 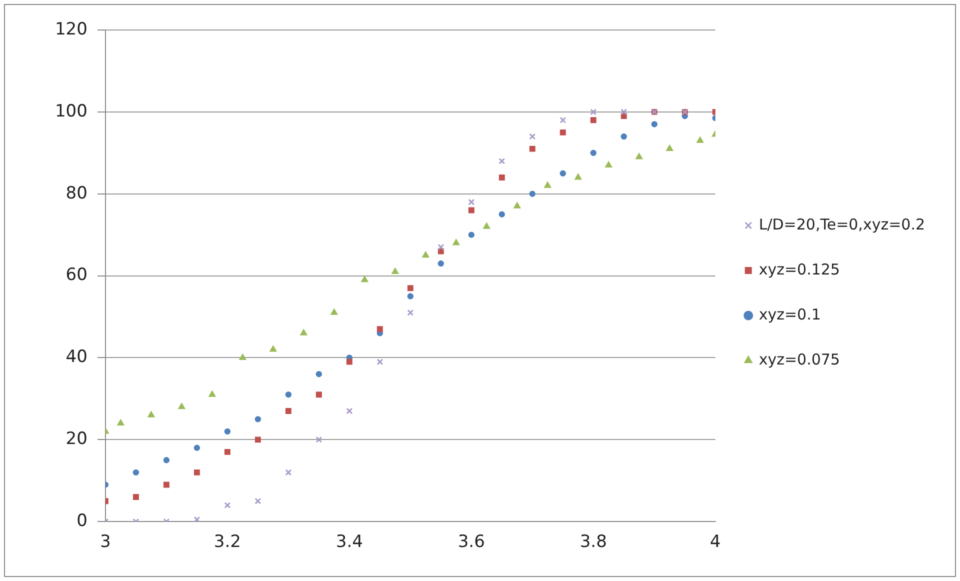 What do you see at coordinates (71, 29) in the screenshot?
I see `y-tick-label: 120` at bounding box center [71, 29].